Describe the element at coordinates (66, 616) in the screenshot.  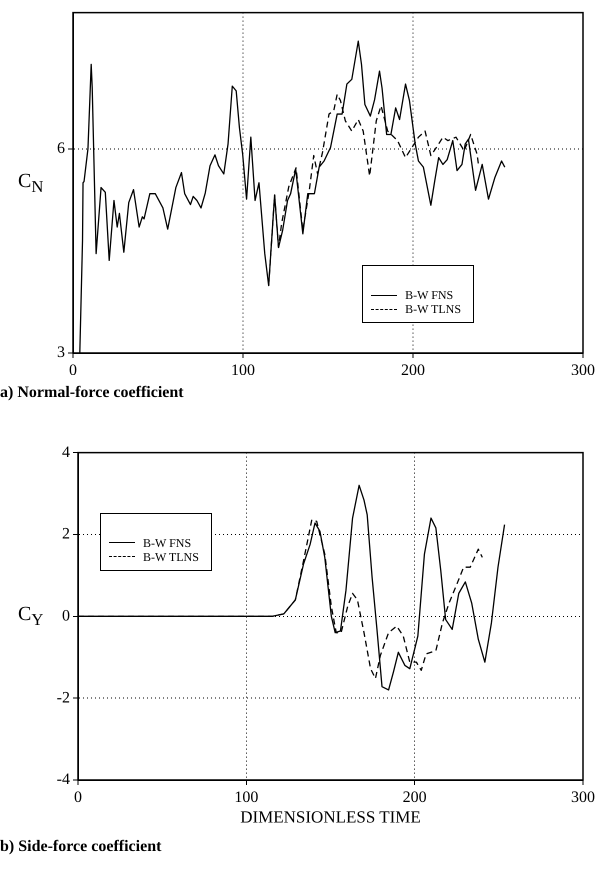
I see `y-tick-label: 0` at that location.